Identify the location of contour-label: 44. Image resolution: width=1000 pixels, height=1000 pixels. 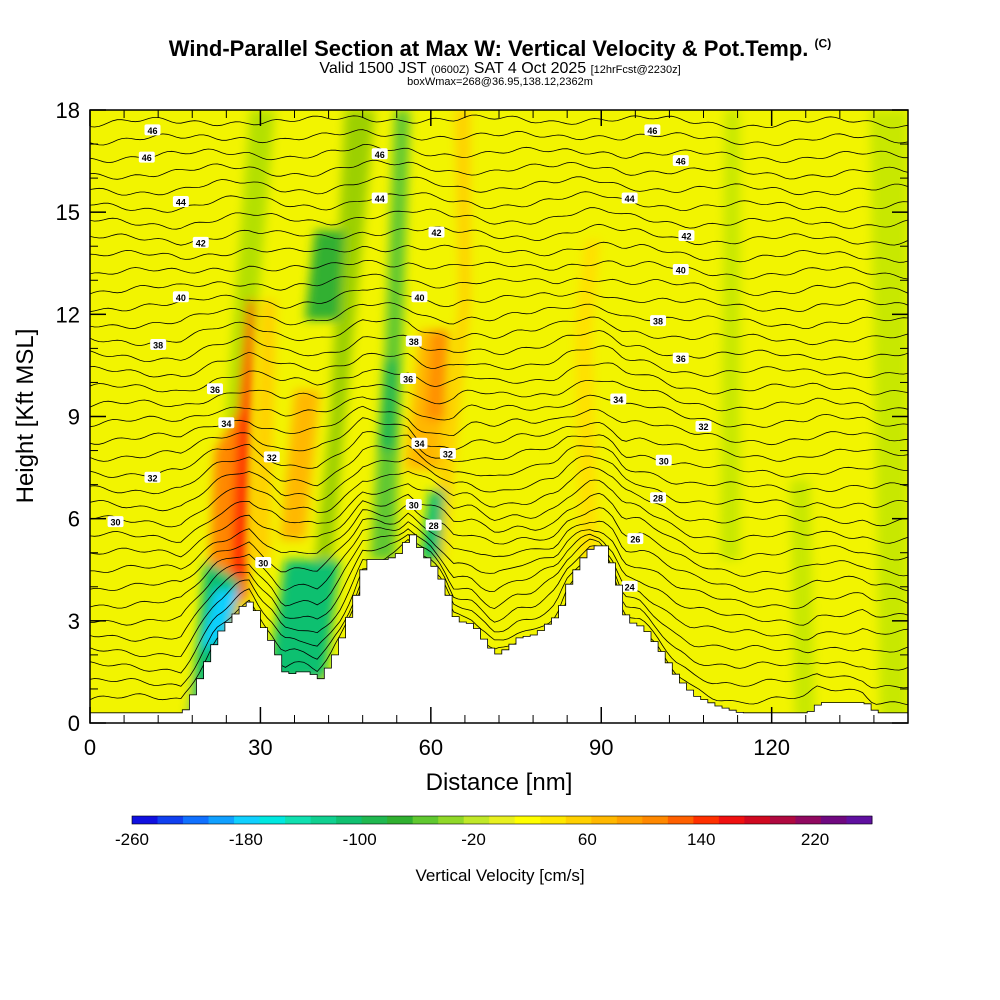
(180, 201).